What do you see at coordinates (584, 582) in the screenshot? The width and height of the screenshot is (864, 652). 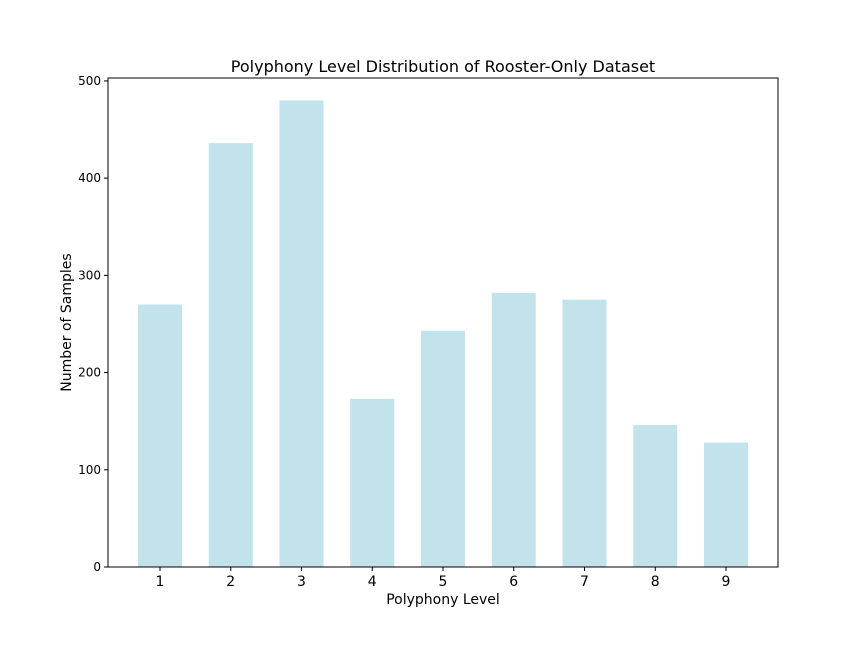 I see `x-tick-label: 7` at bounding box center [584, 582].